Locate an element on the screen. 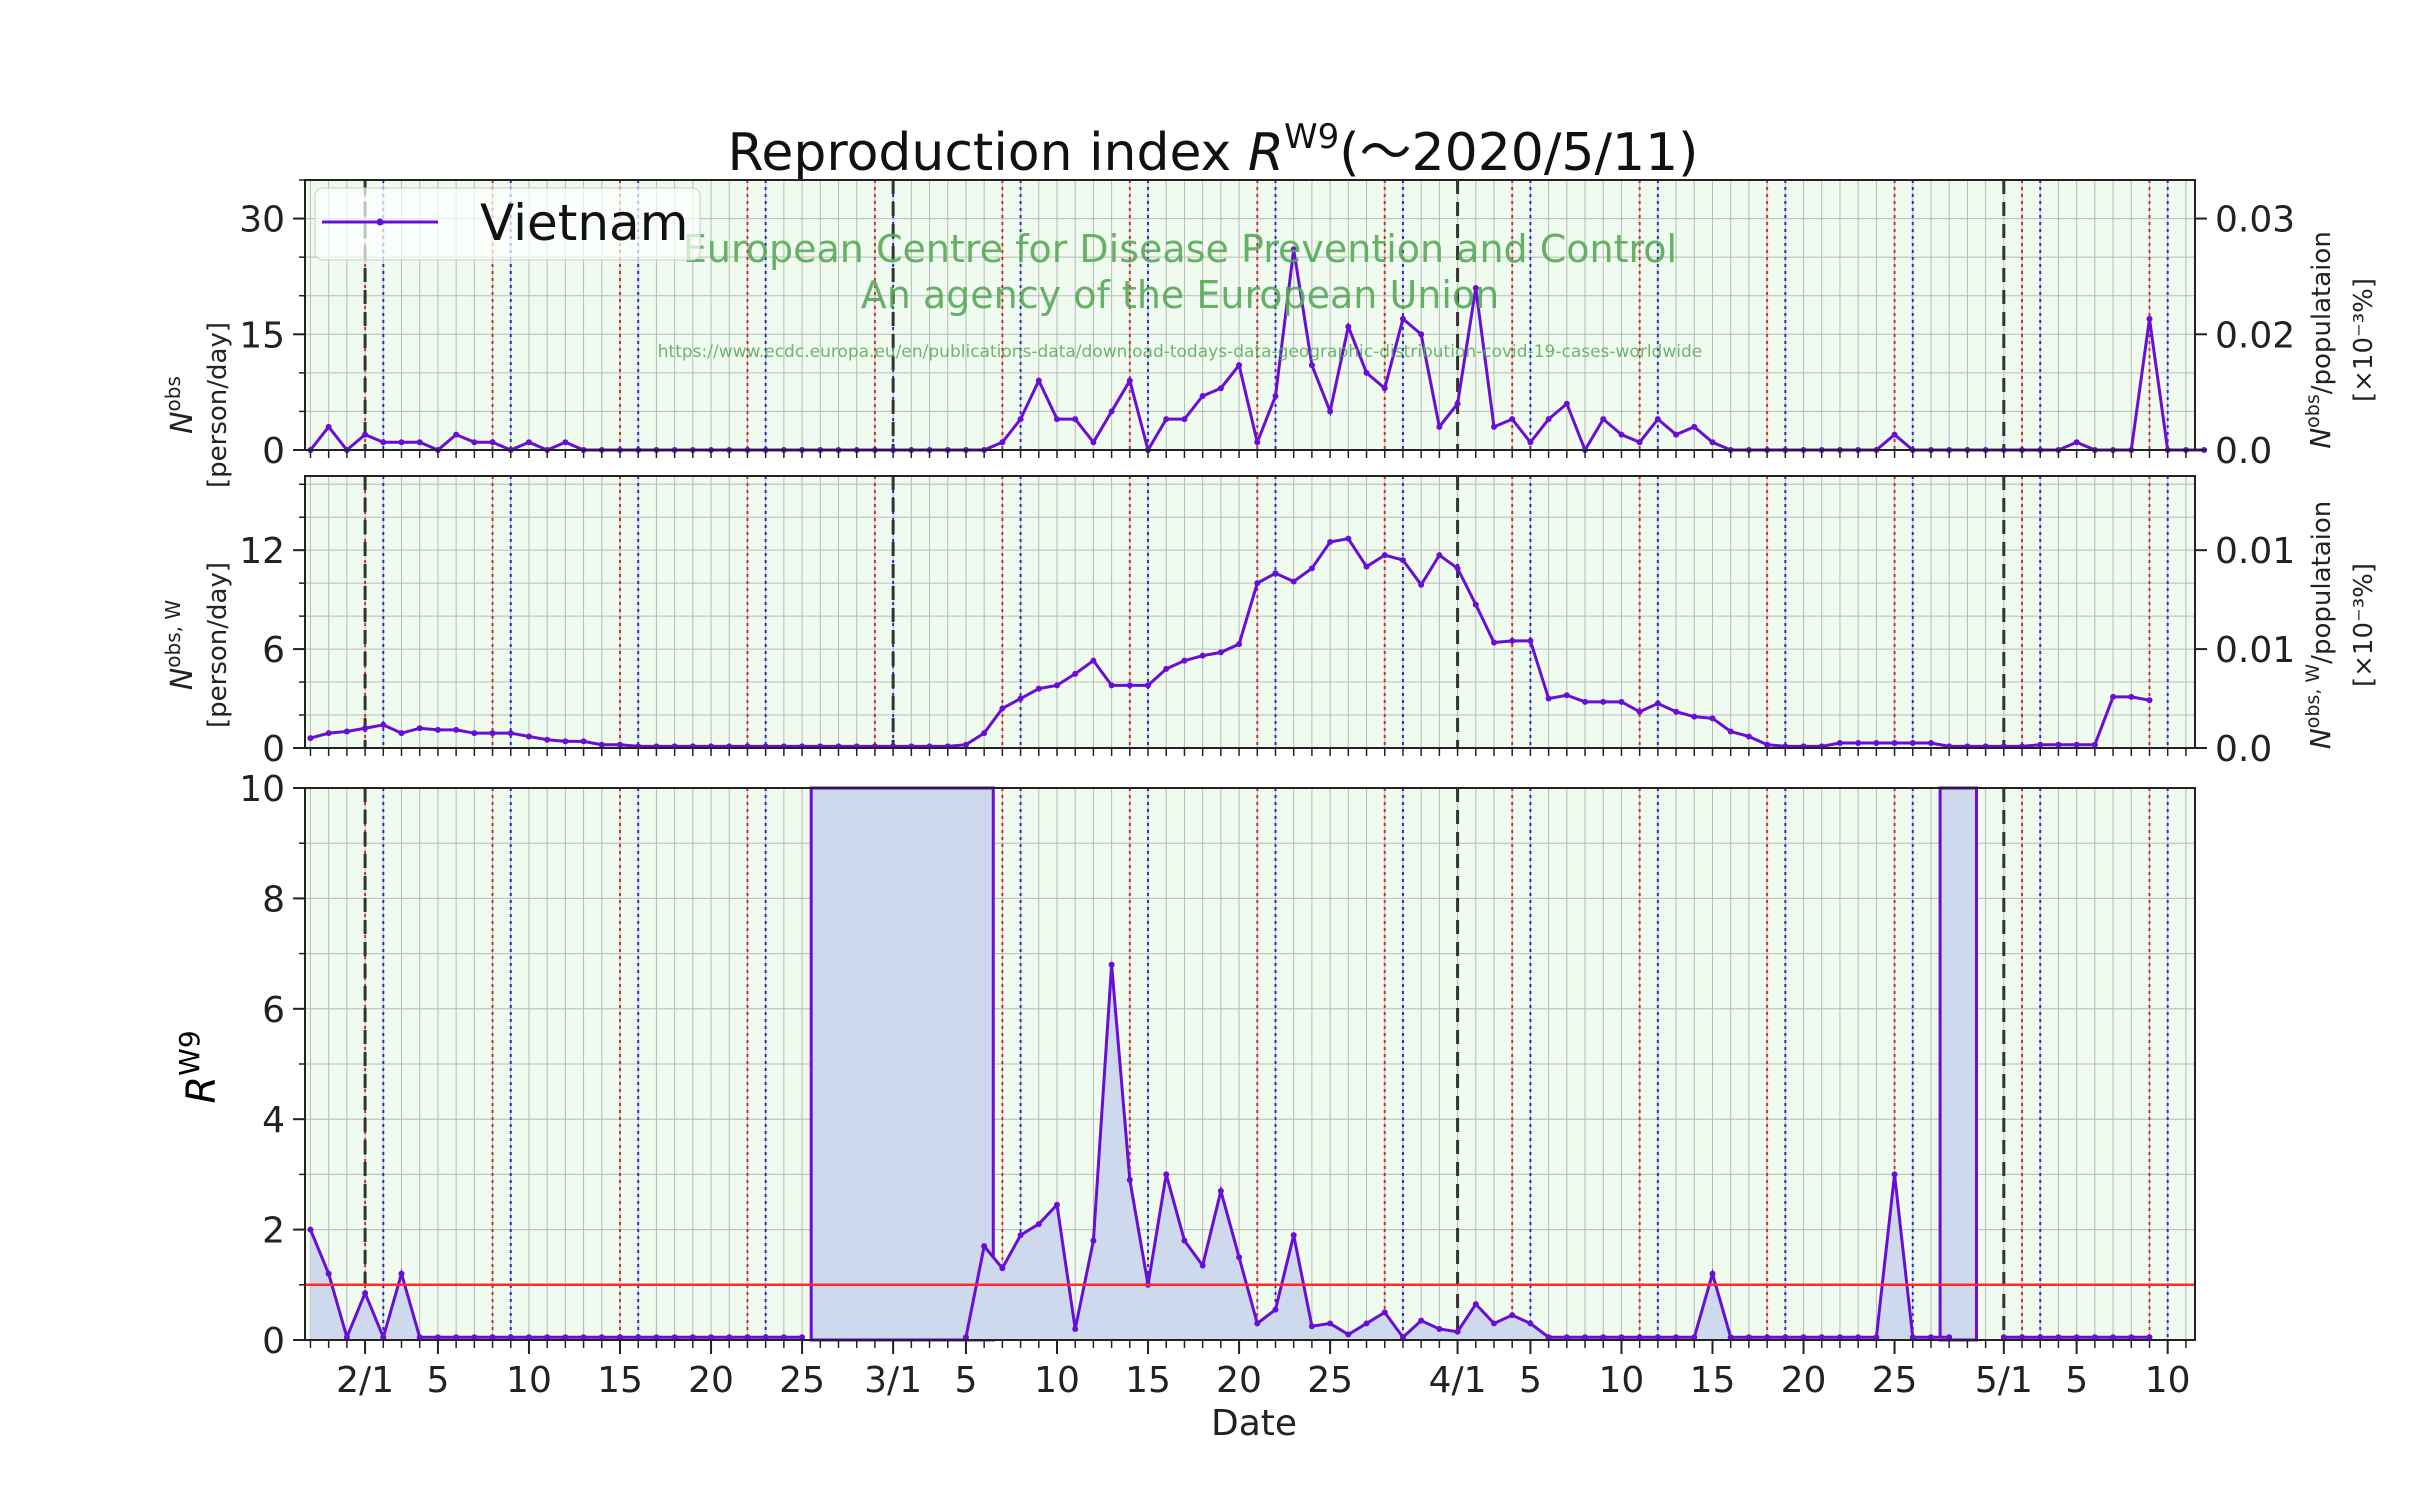  plot-frame is located at coordinates (1250, 612).